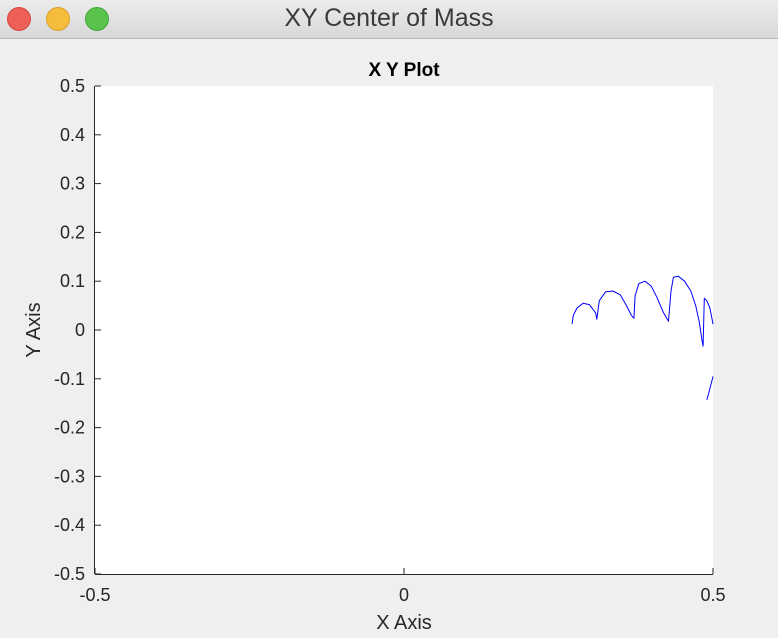 This screenshot has width=778, height=638. I want to click on y-tick-label: 0.3, so click(72, 184).